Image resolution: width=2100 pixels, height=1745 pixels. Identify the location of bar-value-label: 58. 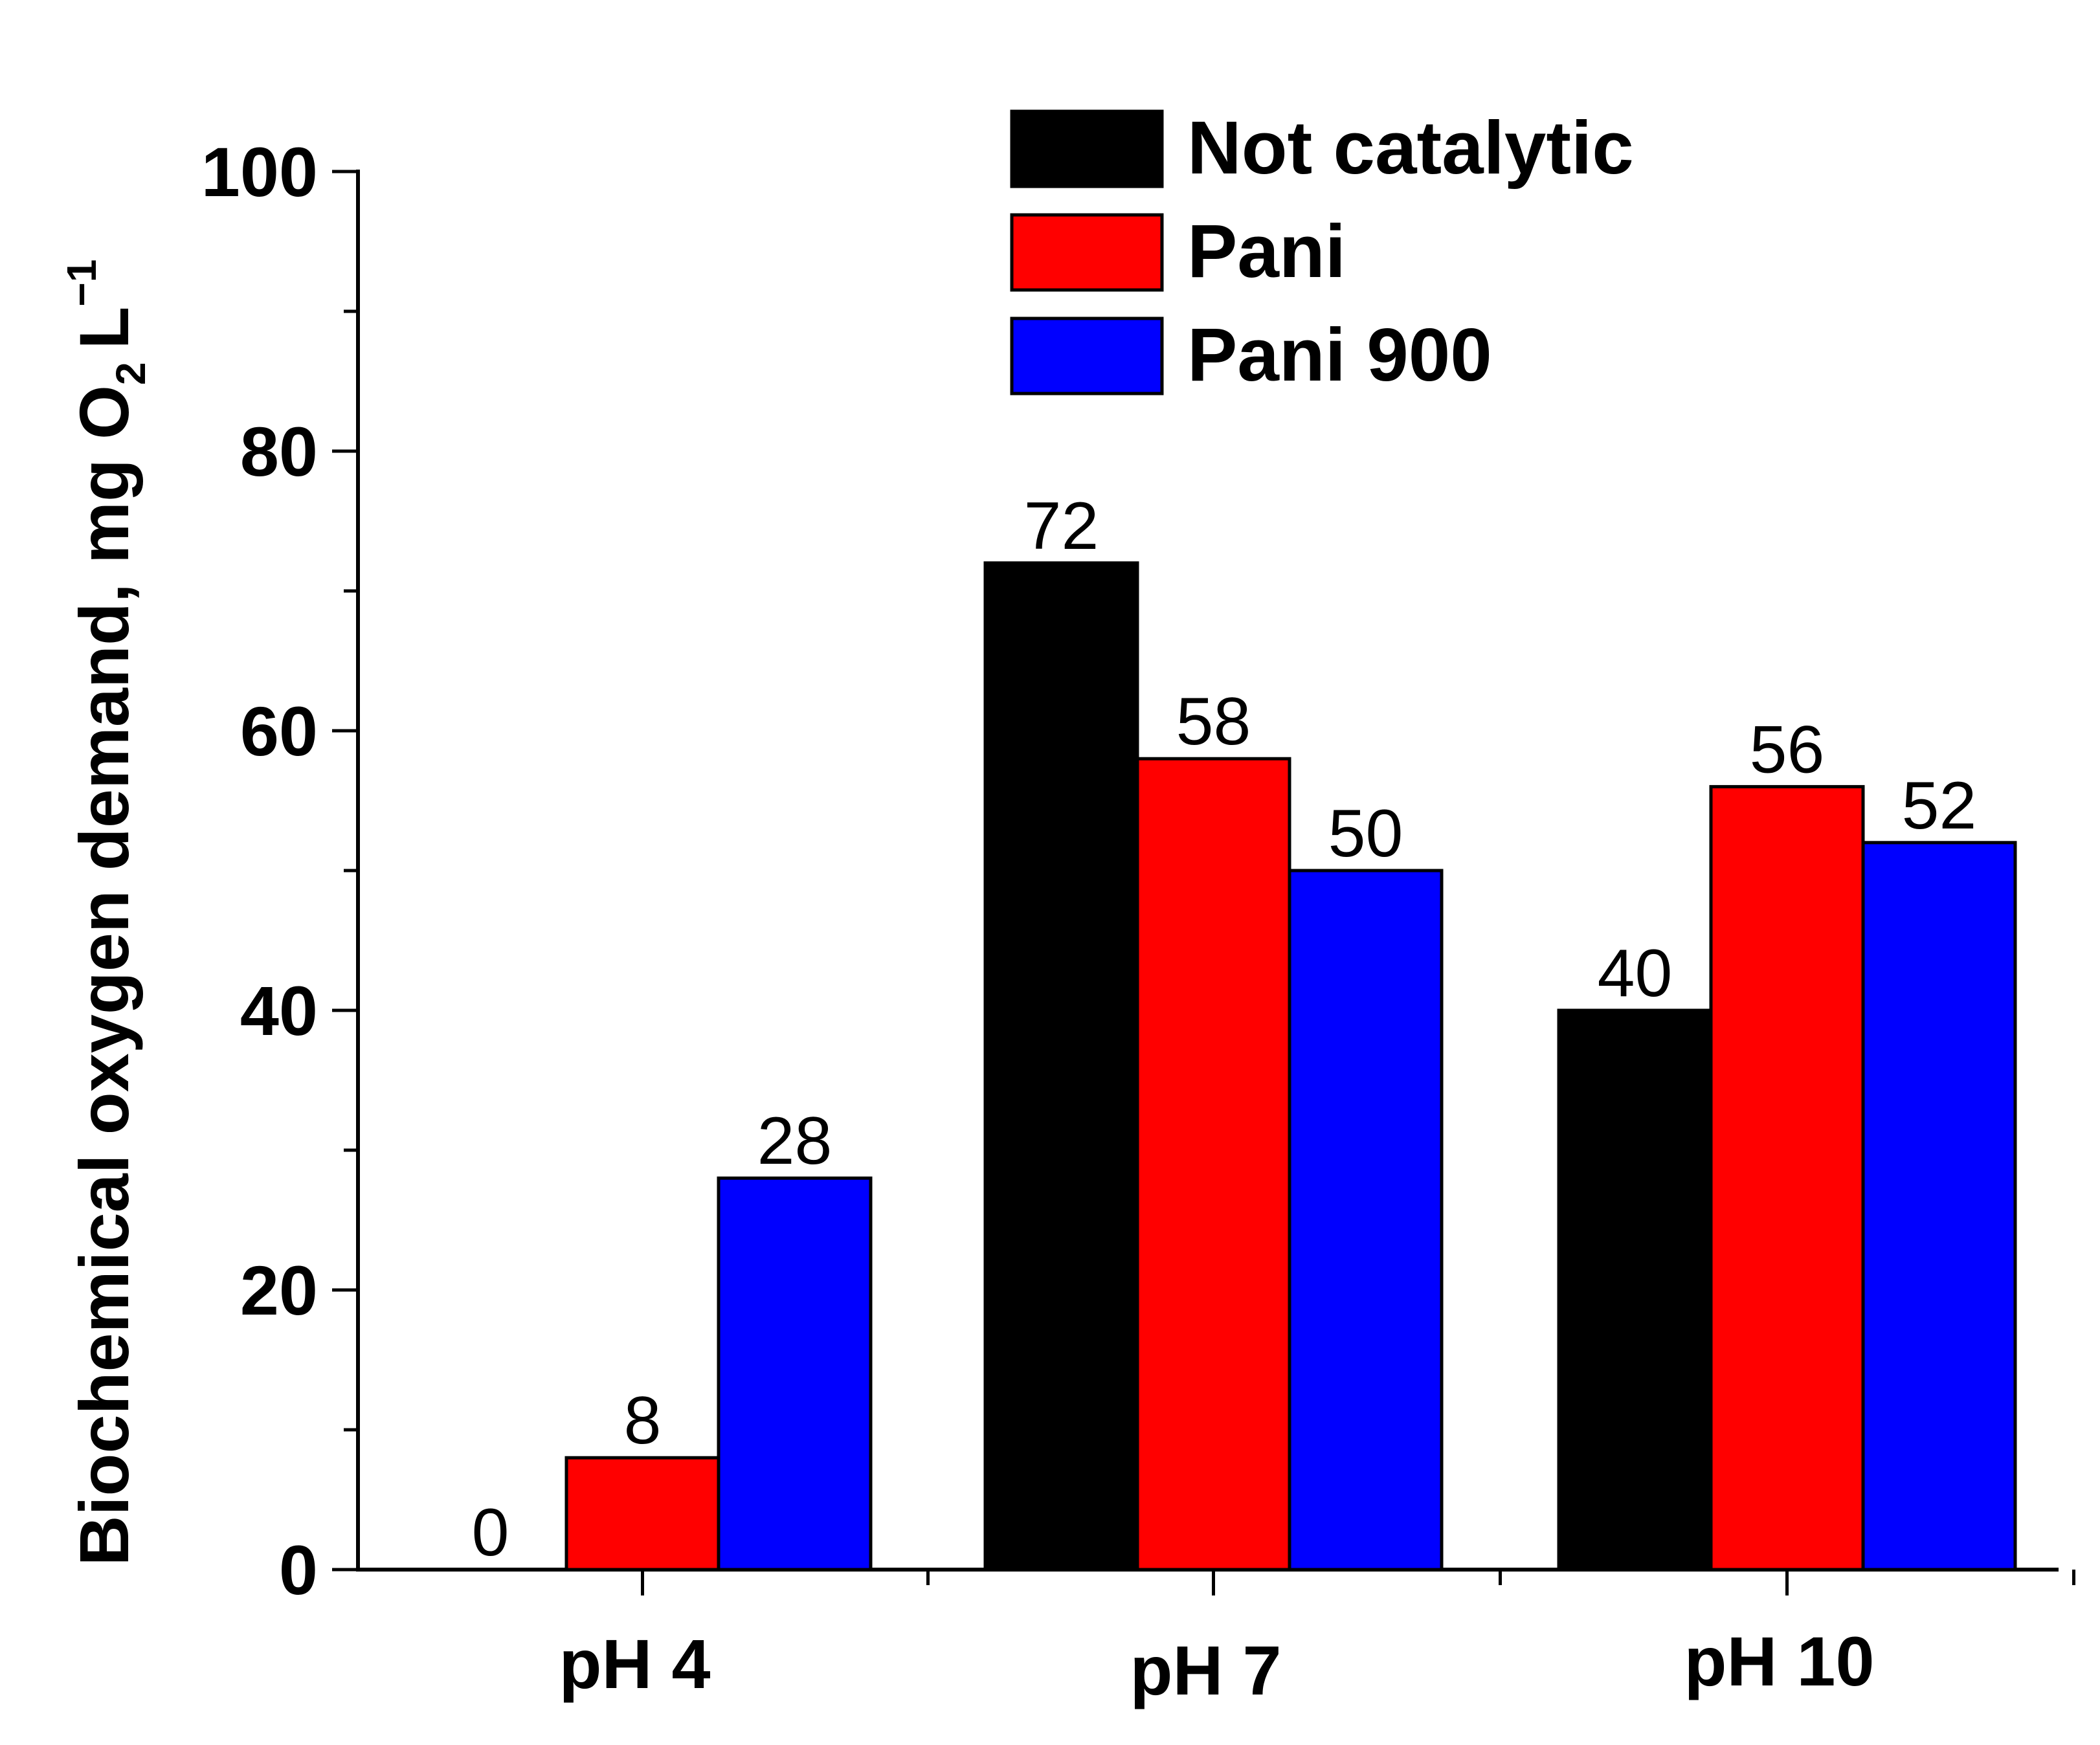
(1213, 722).